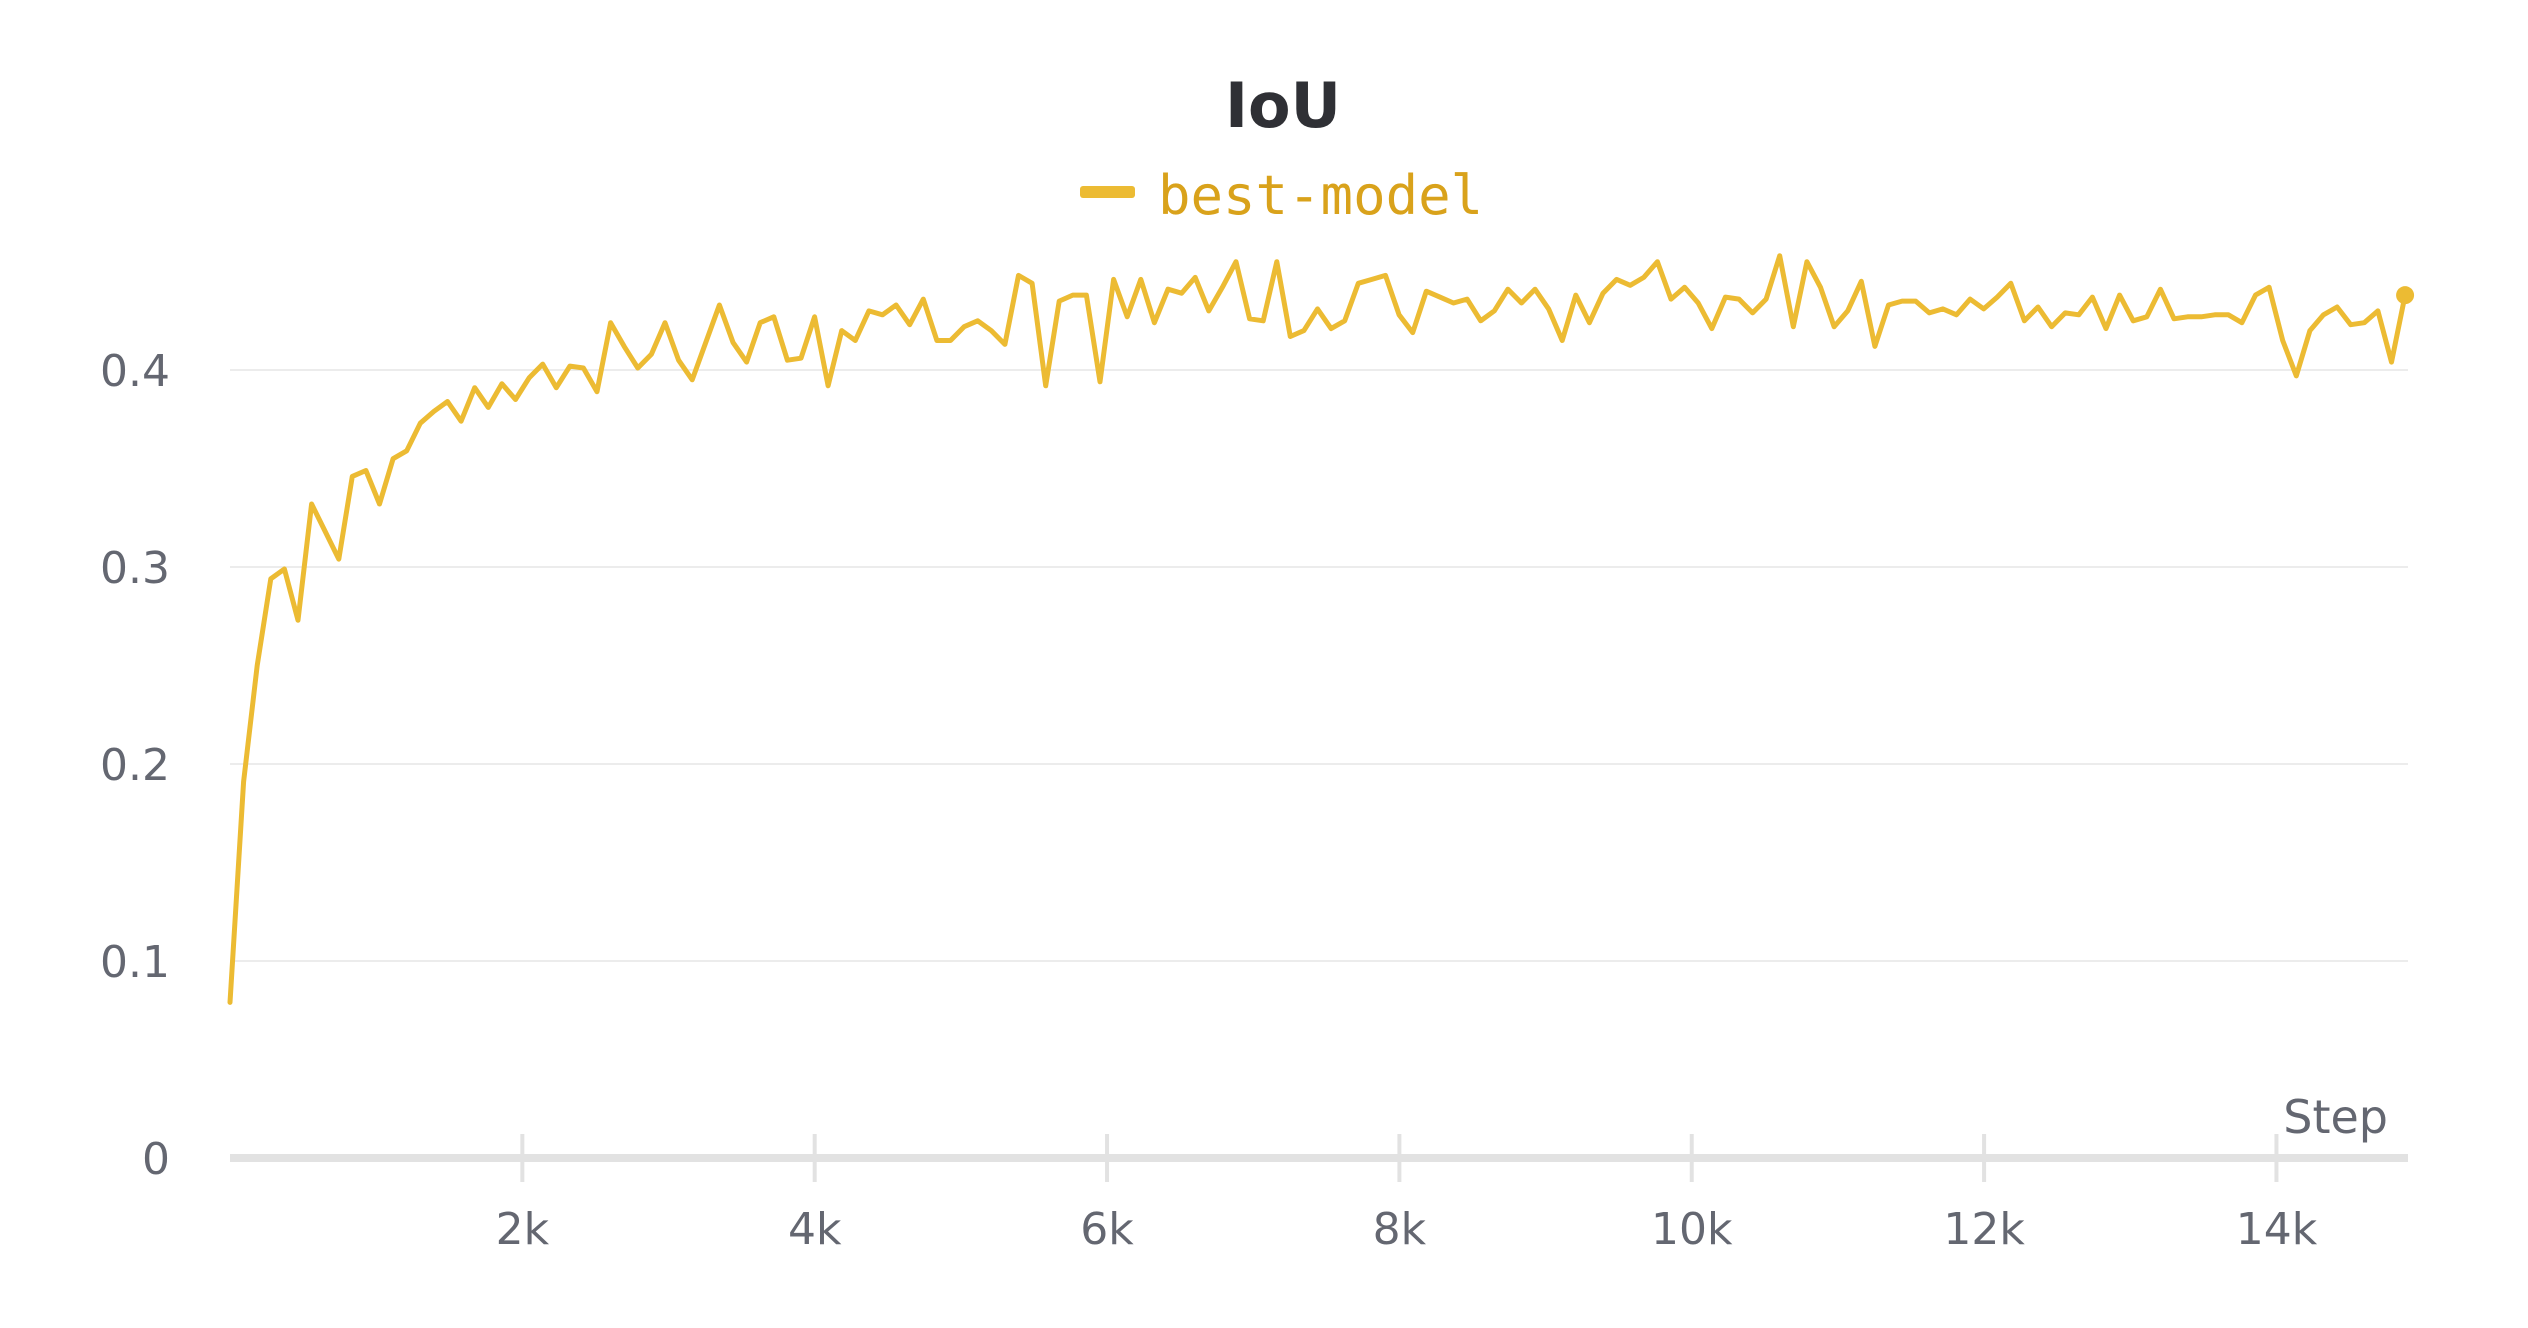  I want to click on series-endpoint-marker, so click(2405, 295).